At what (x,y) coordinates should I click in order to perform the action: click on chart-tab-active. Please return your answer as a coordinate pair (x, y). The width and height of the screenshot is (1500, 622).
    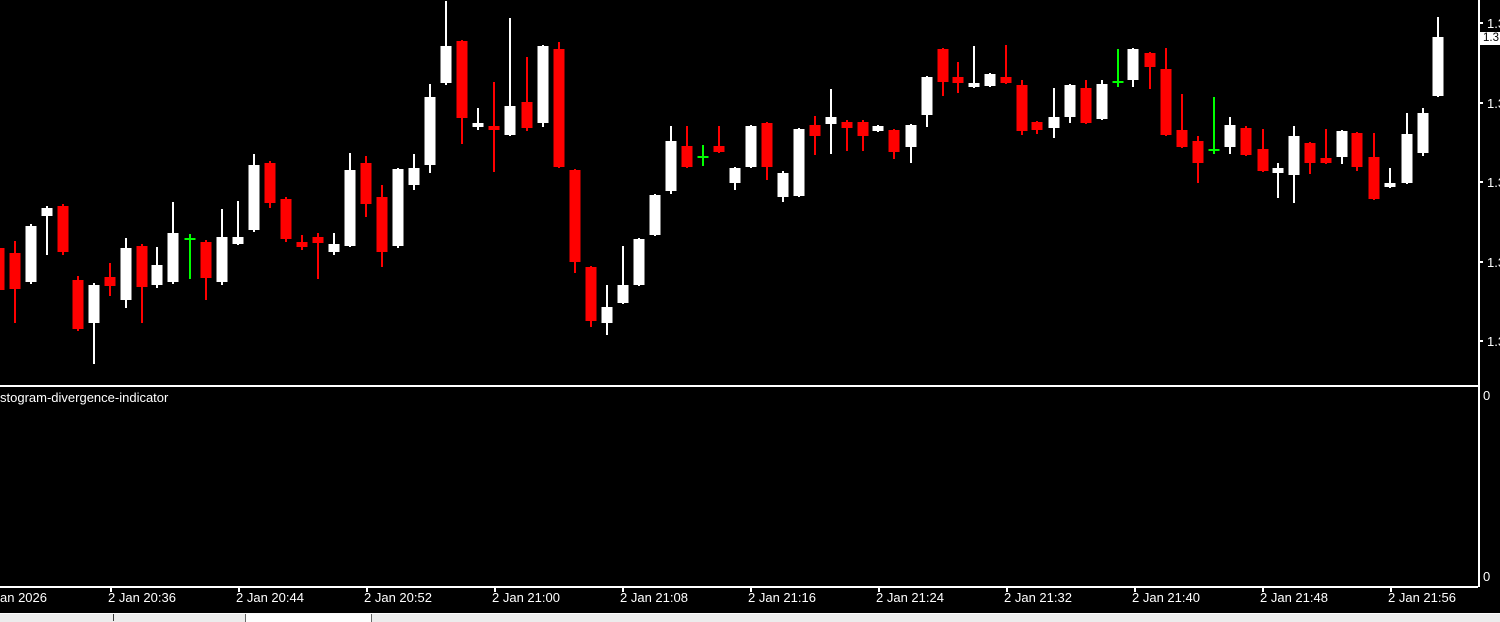
    Looking at the image, I should click on (308, 618).